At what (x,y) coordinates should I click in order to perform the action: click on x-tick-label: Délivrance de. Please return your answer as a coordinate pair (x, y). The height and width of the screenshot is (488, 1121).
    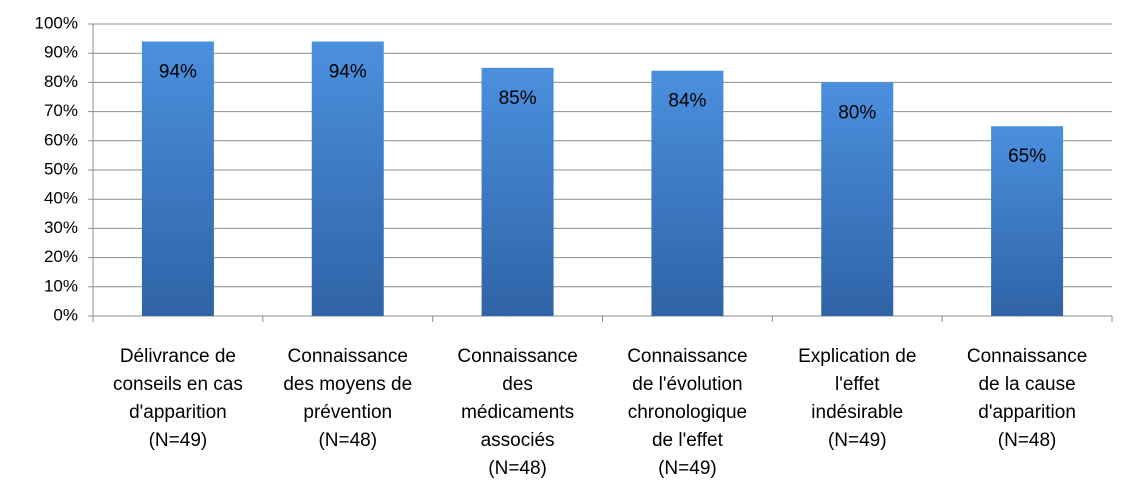
    Looking at the image, I should click on (178, 356).